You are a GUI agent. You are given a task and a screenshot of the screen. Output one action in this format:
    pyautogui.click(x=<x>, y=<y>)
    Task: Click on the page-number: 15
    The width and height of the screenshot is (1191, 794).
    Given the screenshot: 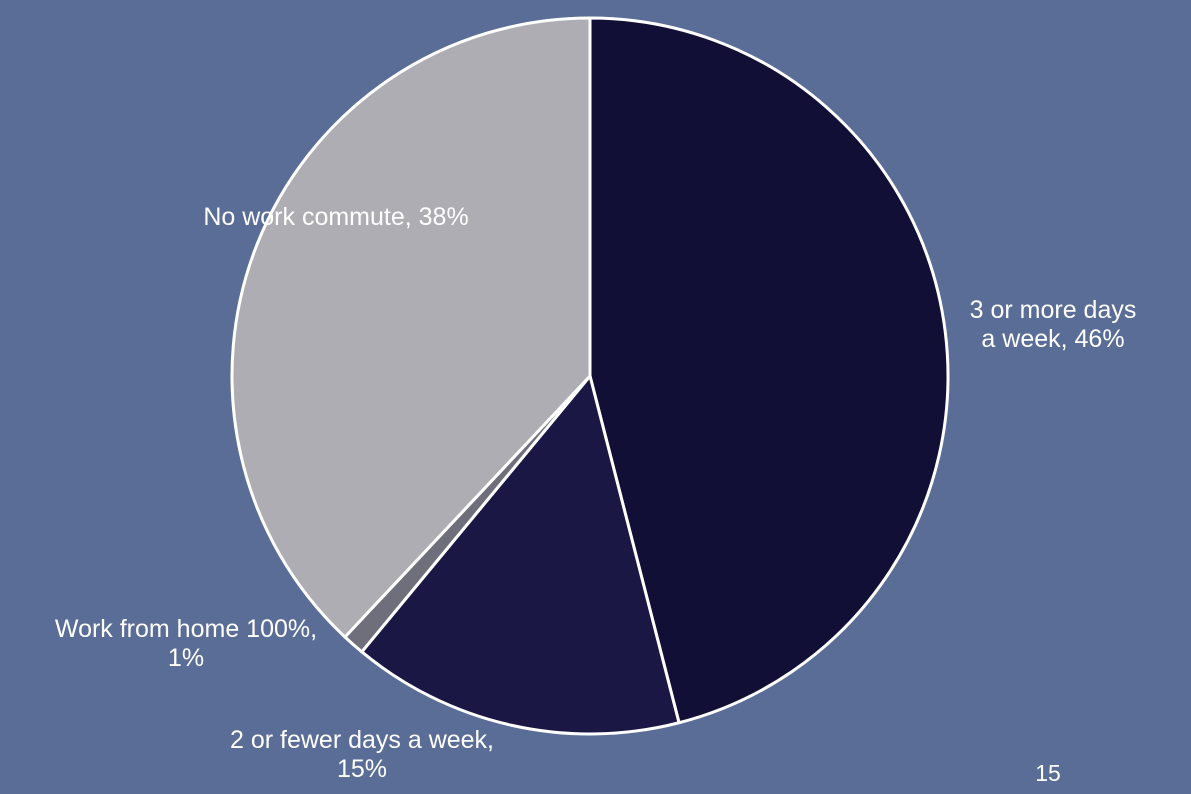 What is the action you would take?
    pyautogui.click(x=1048, y=773)
    